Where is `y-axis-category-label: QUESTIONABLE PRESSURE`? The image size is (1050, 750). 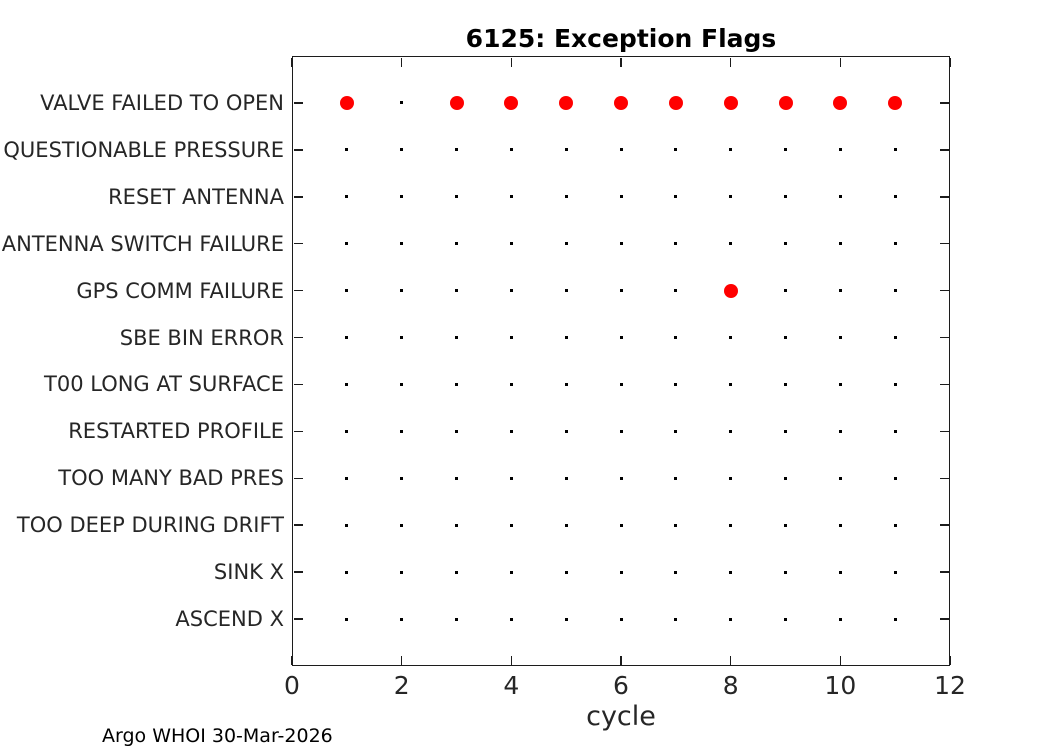 y-axis-category-label: QUESTIONABLE PRESSURE is located at coordinates (143, 149).